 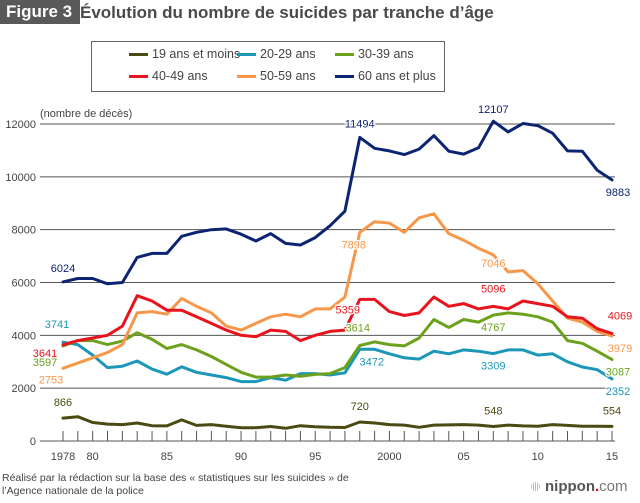 What do you see at coordinates (337, 320) in the screenshot?
I see `series-line-40-49-ans` at bounding box center [337, 320].